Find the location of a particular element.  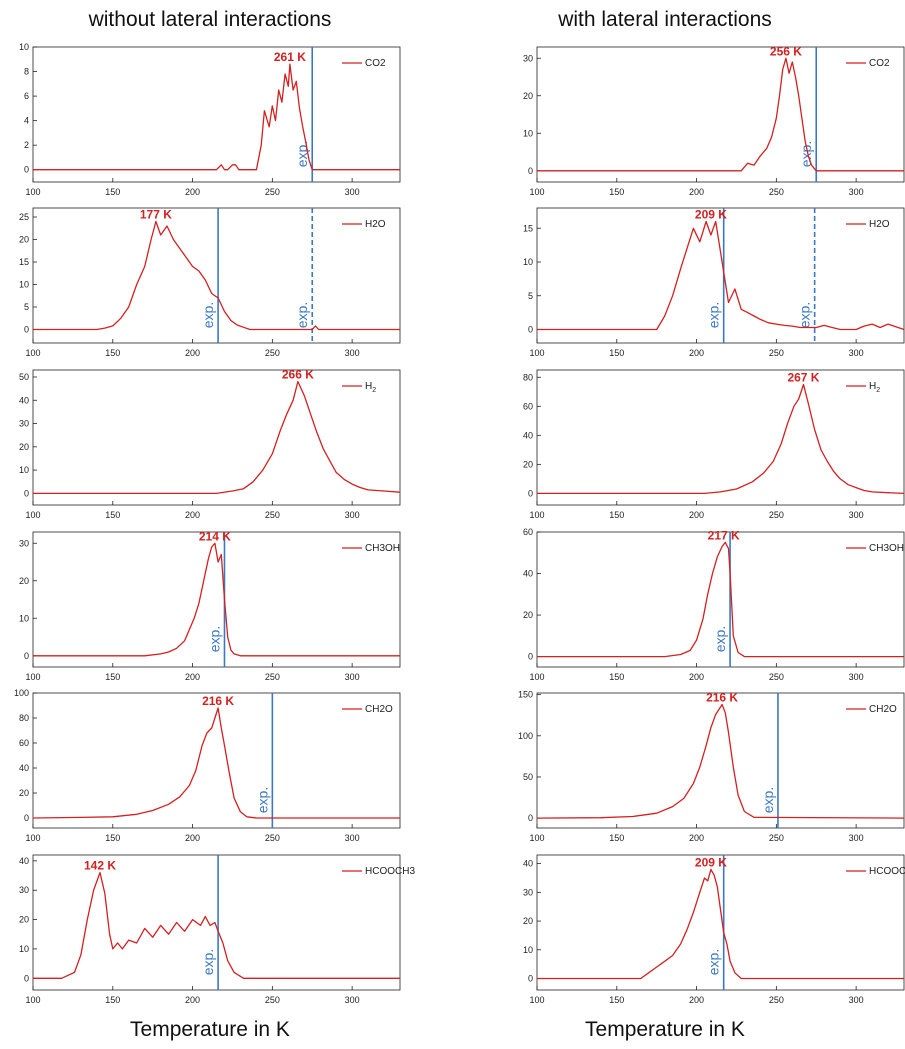

panel-with-ch2o: 100 150 200 250 300 0 50 100 150 exp. 216 K CH2O is located at coordinates (711, 766).